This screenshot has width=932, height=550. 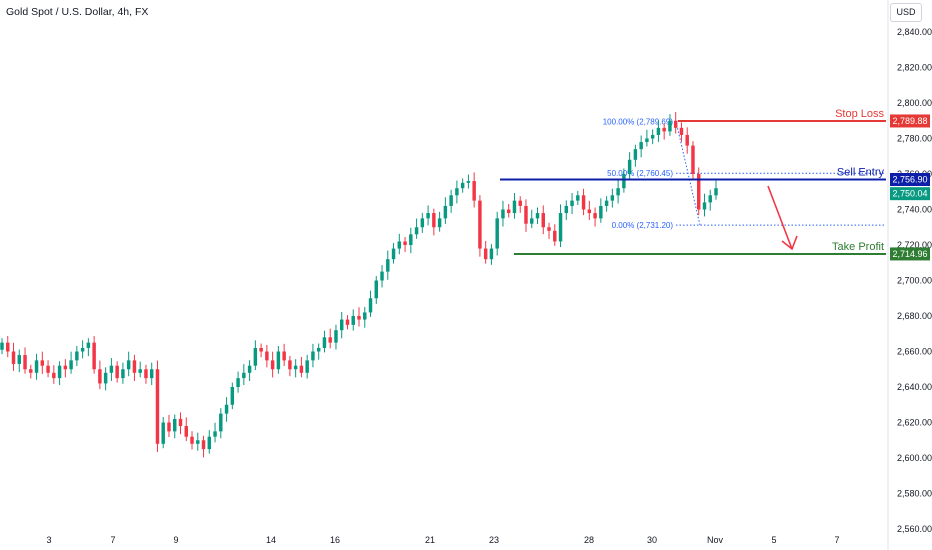 What do you see at coordinates (175, 540) in the screenshot?
I see `time-tick-label: 9` at bounding box center [175, 540].